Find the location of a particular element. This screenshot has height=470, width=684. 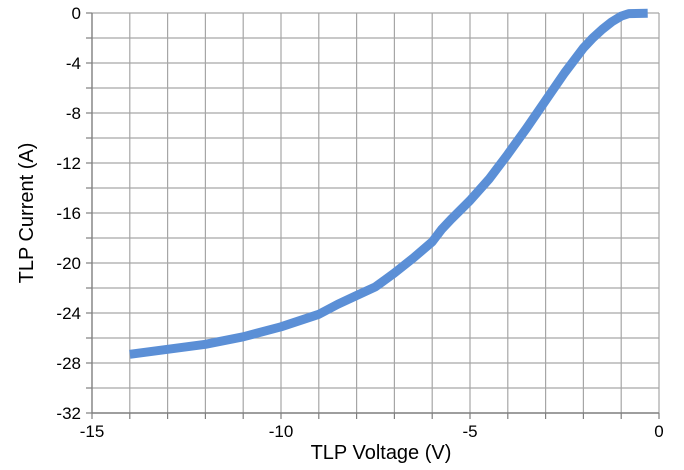

x-axis-tick-labels: -15 -10 -5 0 is located at coordinates (372, 431).